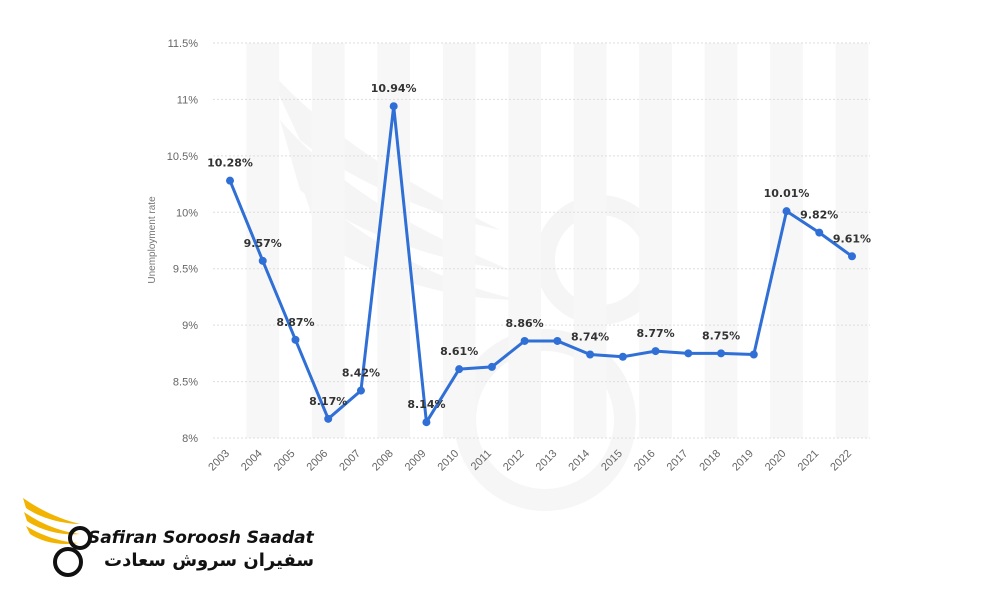  What do you see at coordinates (182, 157) in the screenshot?
I see `y-tick-label: 10.5%` at bounding box center [182, 157].